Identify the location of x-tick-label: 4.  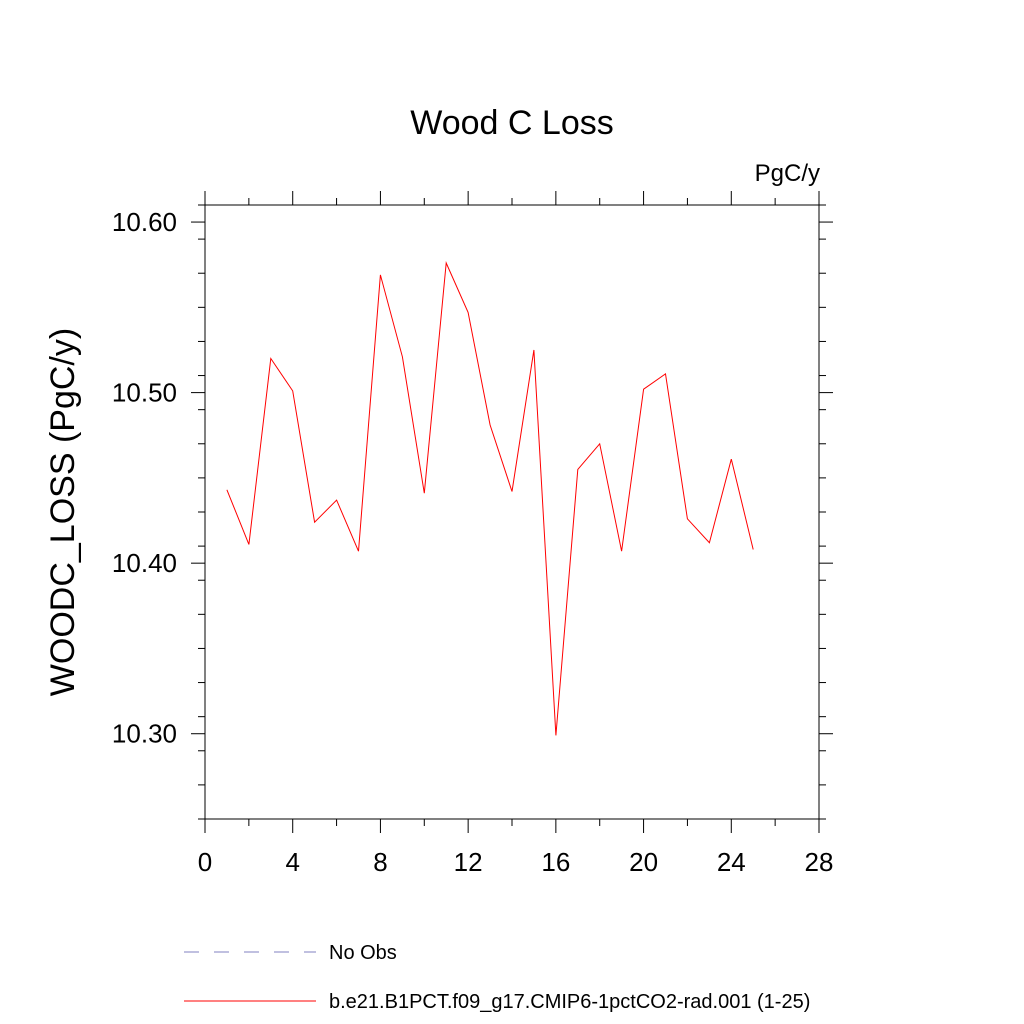
(292, 862).